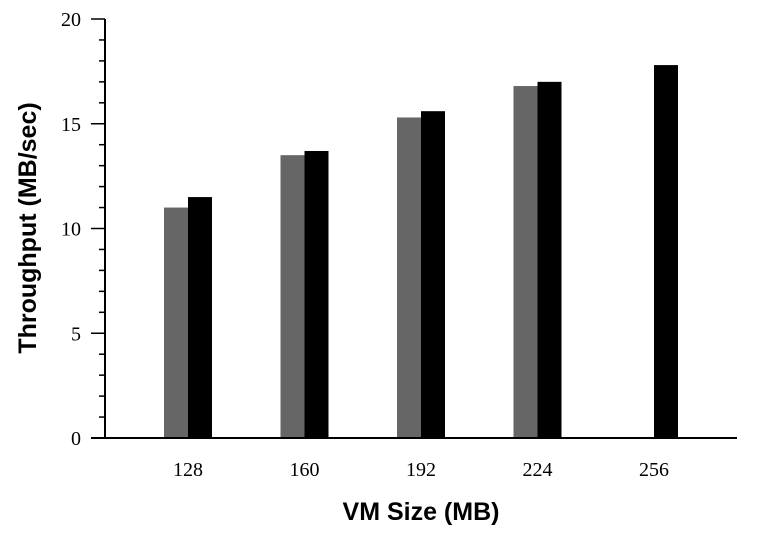 The width and height of the screenshot is (760, 536). I want to click on x-tick-label: 192, so click(421, 470).